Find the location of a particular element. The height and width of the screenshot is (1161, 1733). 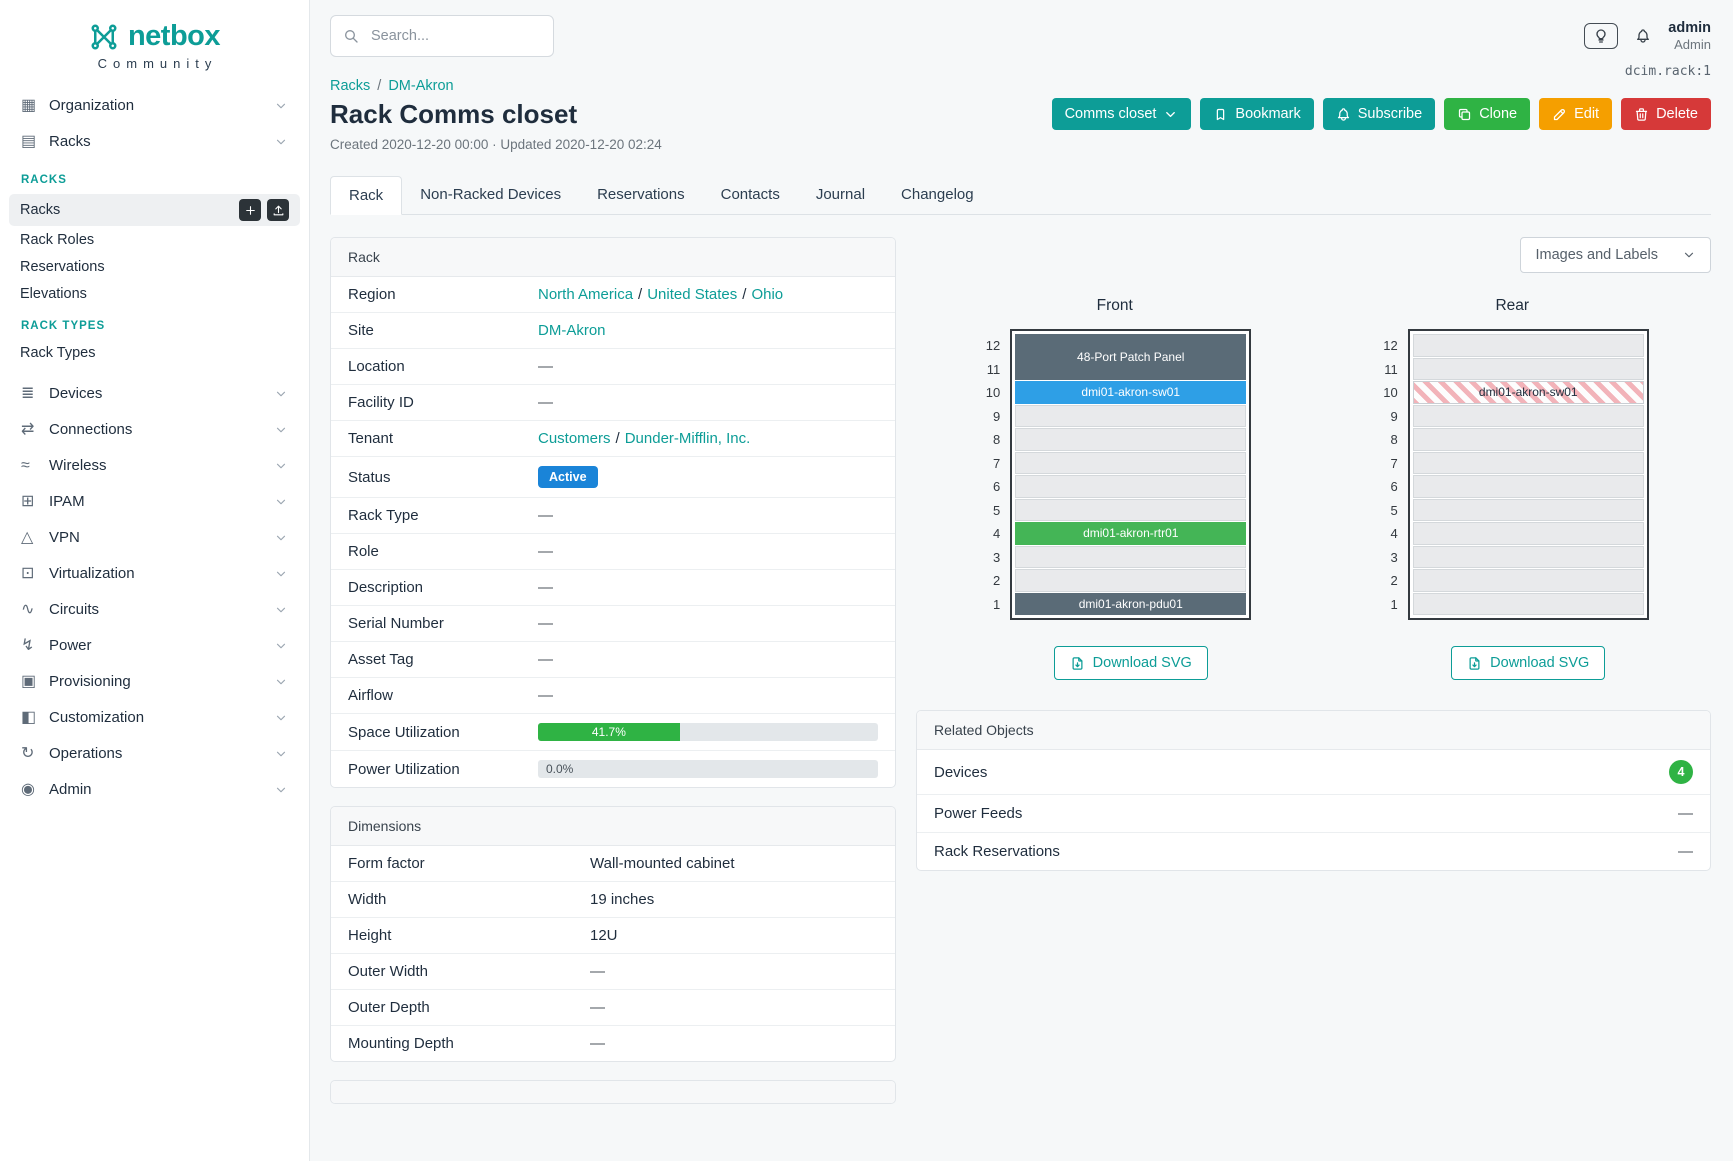

rack-device-sw01: dmi01-akron-sw01 is located at coordinates (1131, 392).